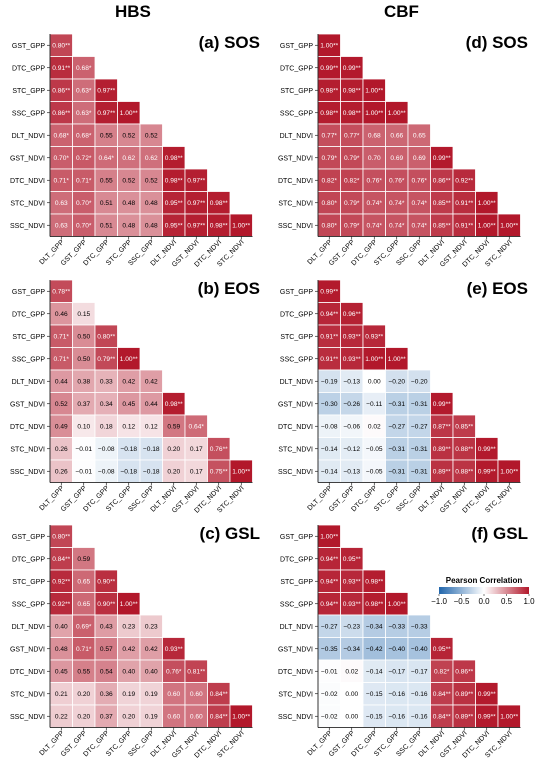 The height and width of the screenshot is (760, 550). Describe the element at coordinates (330, 203) in the screenshot. I see `cell-value-label: 0.80*` at that location.